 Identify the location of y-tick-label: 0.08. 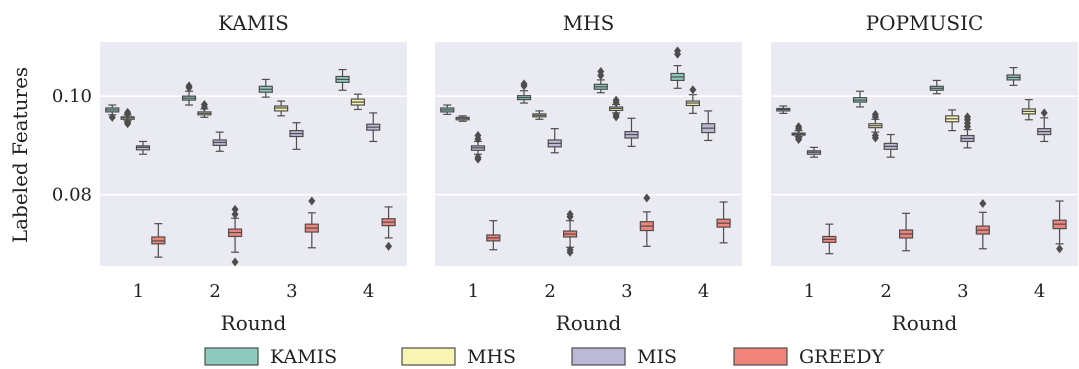
(72, 195).